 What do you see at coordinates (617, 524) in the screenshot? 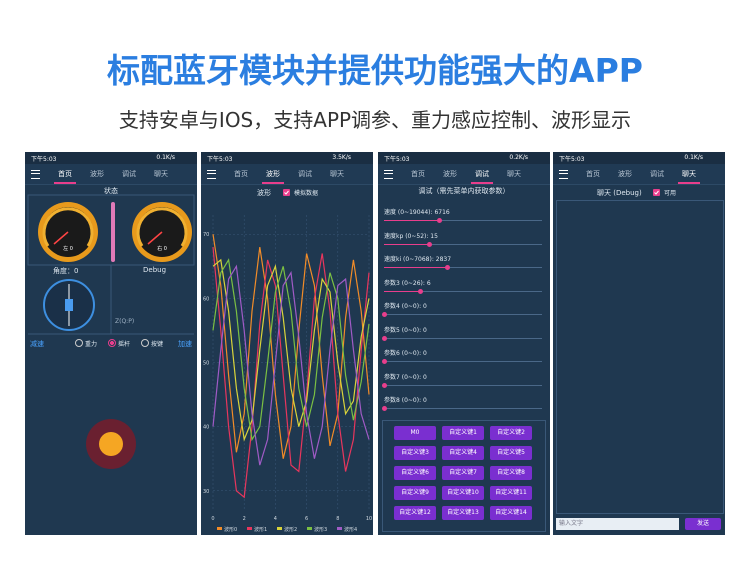
I see `chat-input: 输入文字` at bounding box center [617, 524].